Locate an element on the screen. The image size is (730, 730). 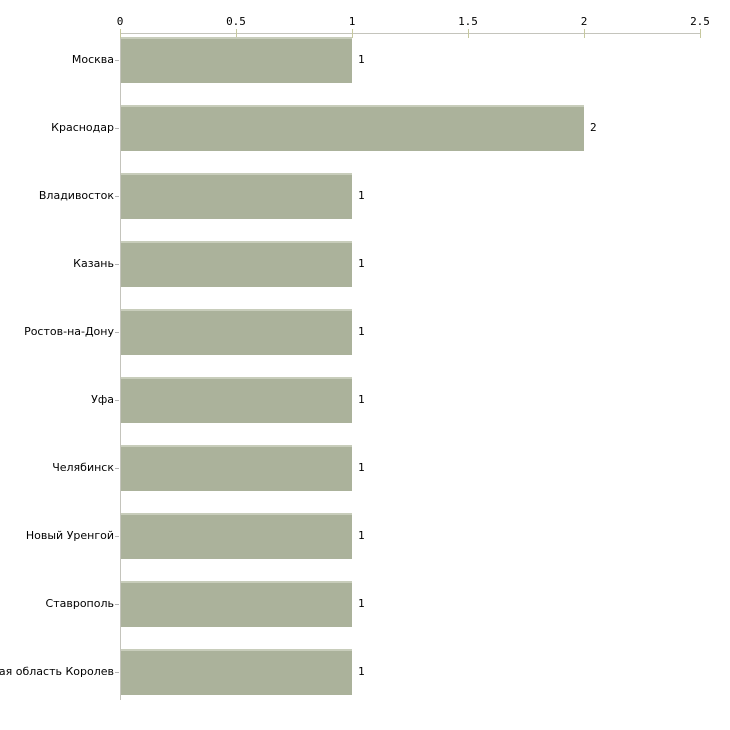
category-label: Москва is located at coordinates (92, 59).